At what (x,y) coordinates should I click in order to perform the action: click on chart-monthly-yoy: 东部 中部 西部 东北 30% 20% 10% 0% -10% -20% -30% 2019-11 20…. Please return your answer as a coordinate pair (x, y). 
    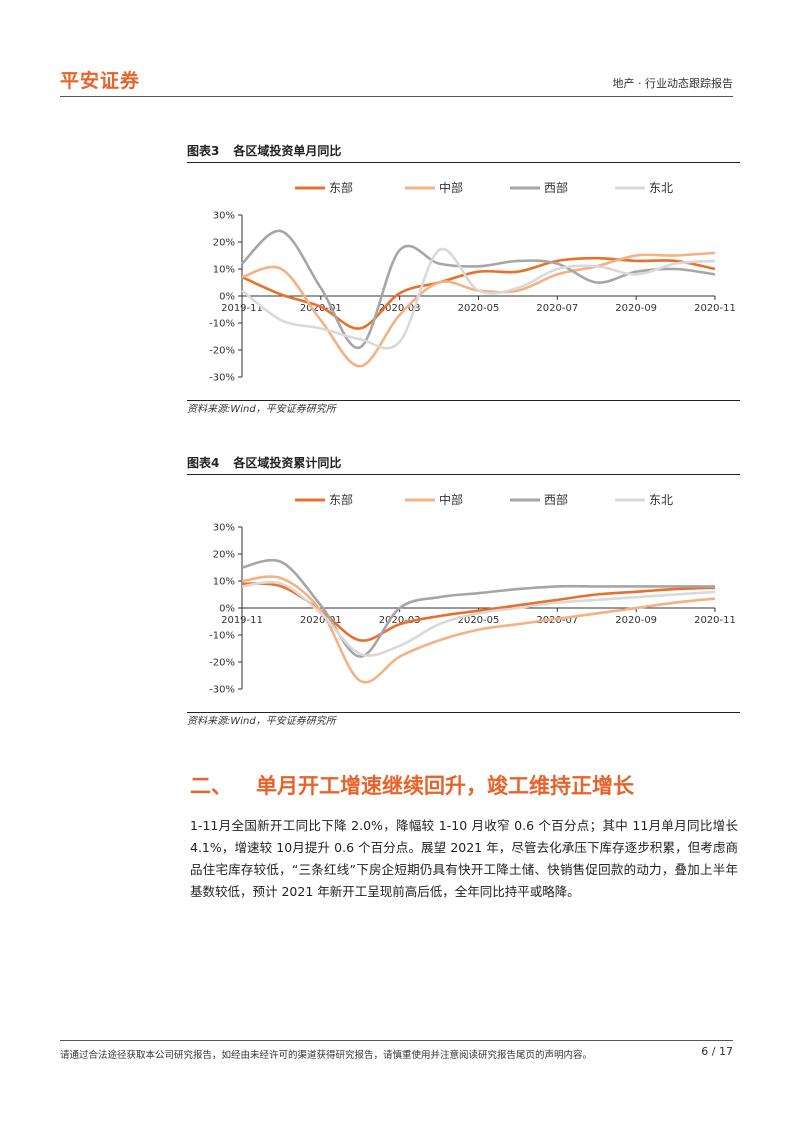
    Looking at the image, I should click on (472, 282).